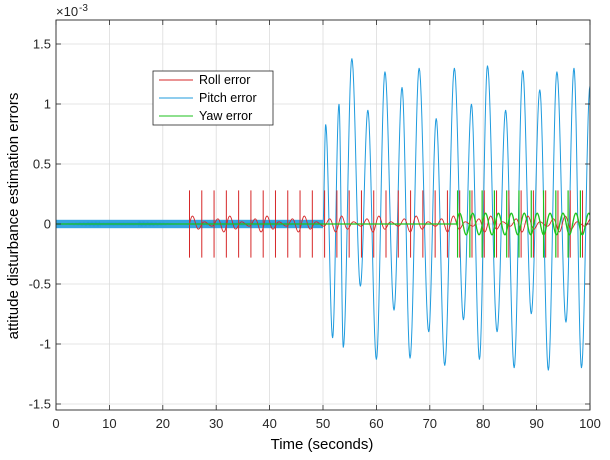 This screenshot has height=460, width=610. I want to click on x-tick-label: 100, so click(590, 423).